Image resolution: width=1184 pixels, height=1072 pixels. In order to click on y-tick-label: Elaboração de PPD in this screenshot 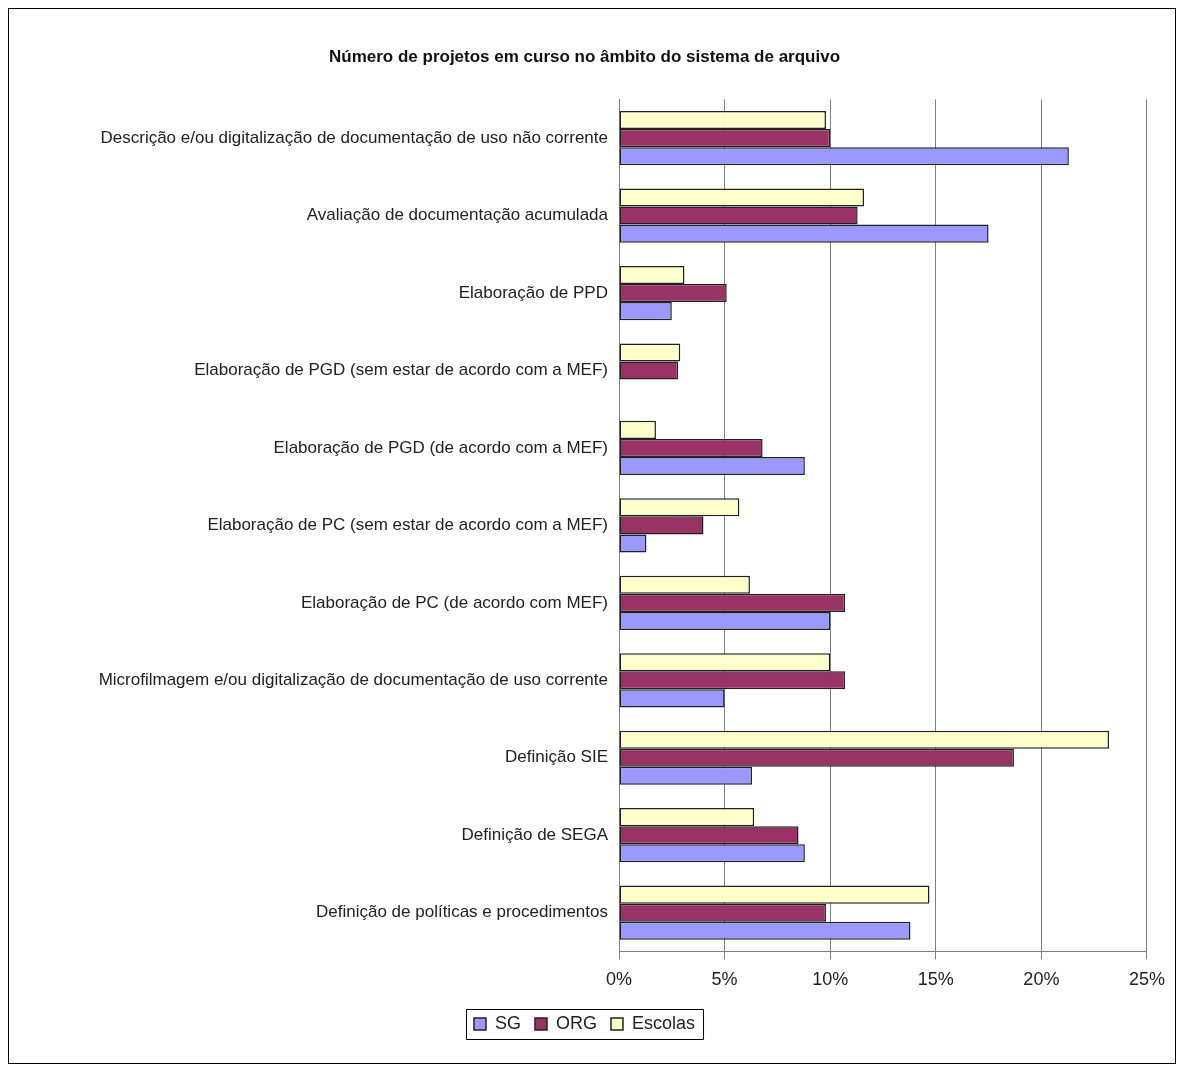, I will do `click(533, 292)`.